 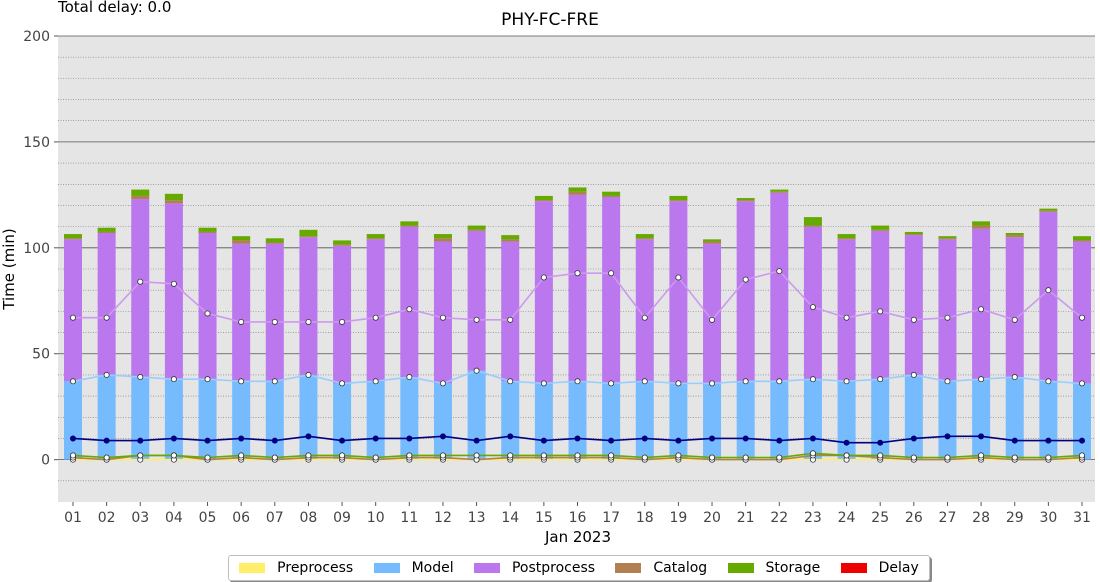 I want to click on x-tick-label: 11, so click(x=409, y=518).